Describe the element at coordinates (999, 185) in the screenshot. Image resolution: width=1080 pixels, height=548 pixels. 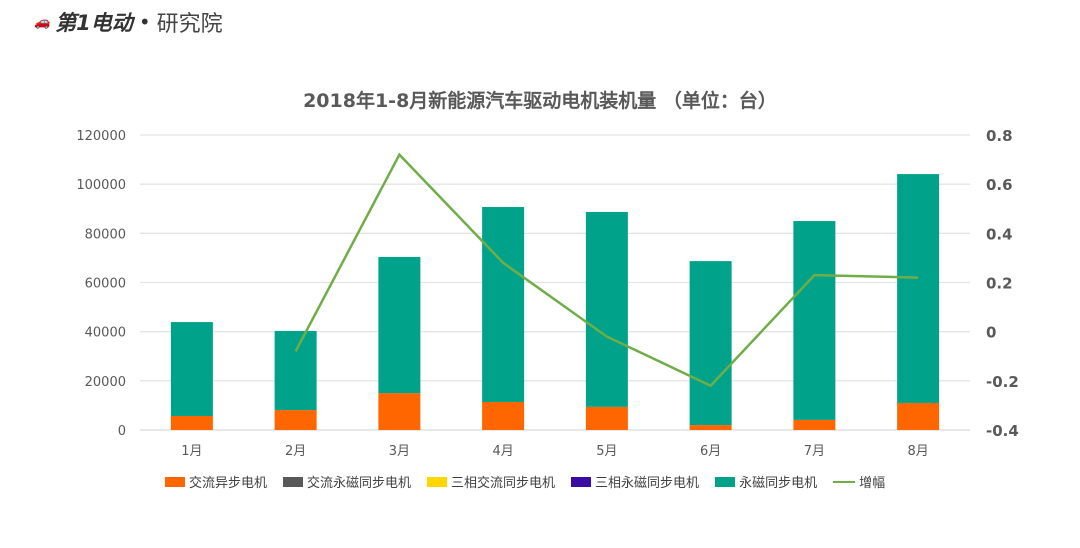
I see `y-right-tick-label: 0.6` at that location.